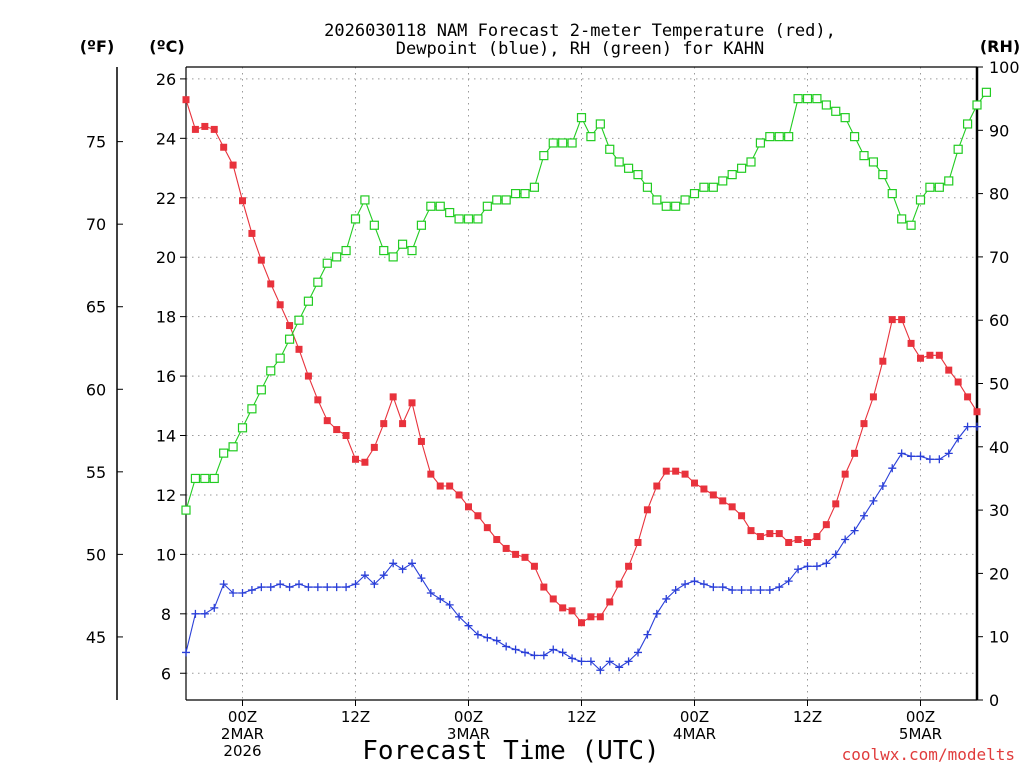  I want to click on celsius-tick-label: 10, so click(166, 554).